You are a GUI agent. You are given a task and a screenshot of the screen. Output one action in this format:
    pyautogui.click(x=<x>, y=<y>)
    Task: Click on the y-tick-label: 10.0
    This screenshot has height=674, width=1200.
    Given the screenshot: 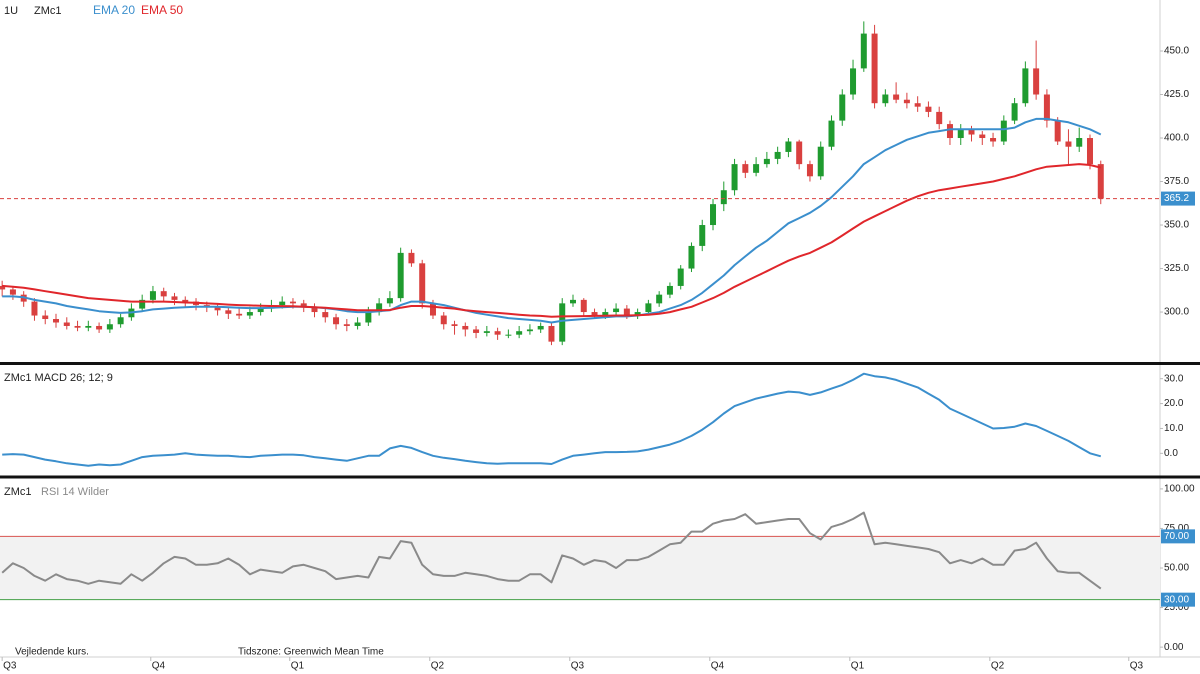 What is the action you would take?
    pyautogui.click(x=1174, y=428)
    